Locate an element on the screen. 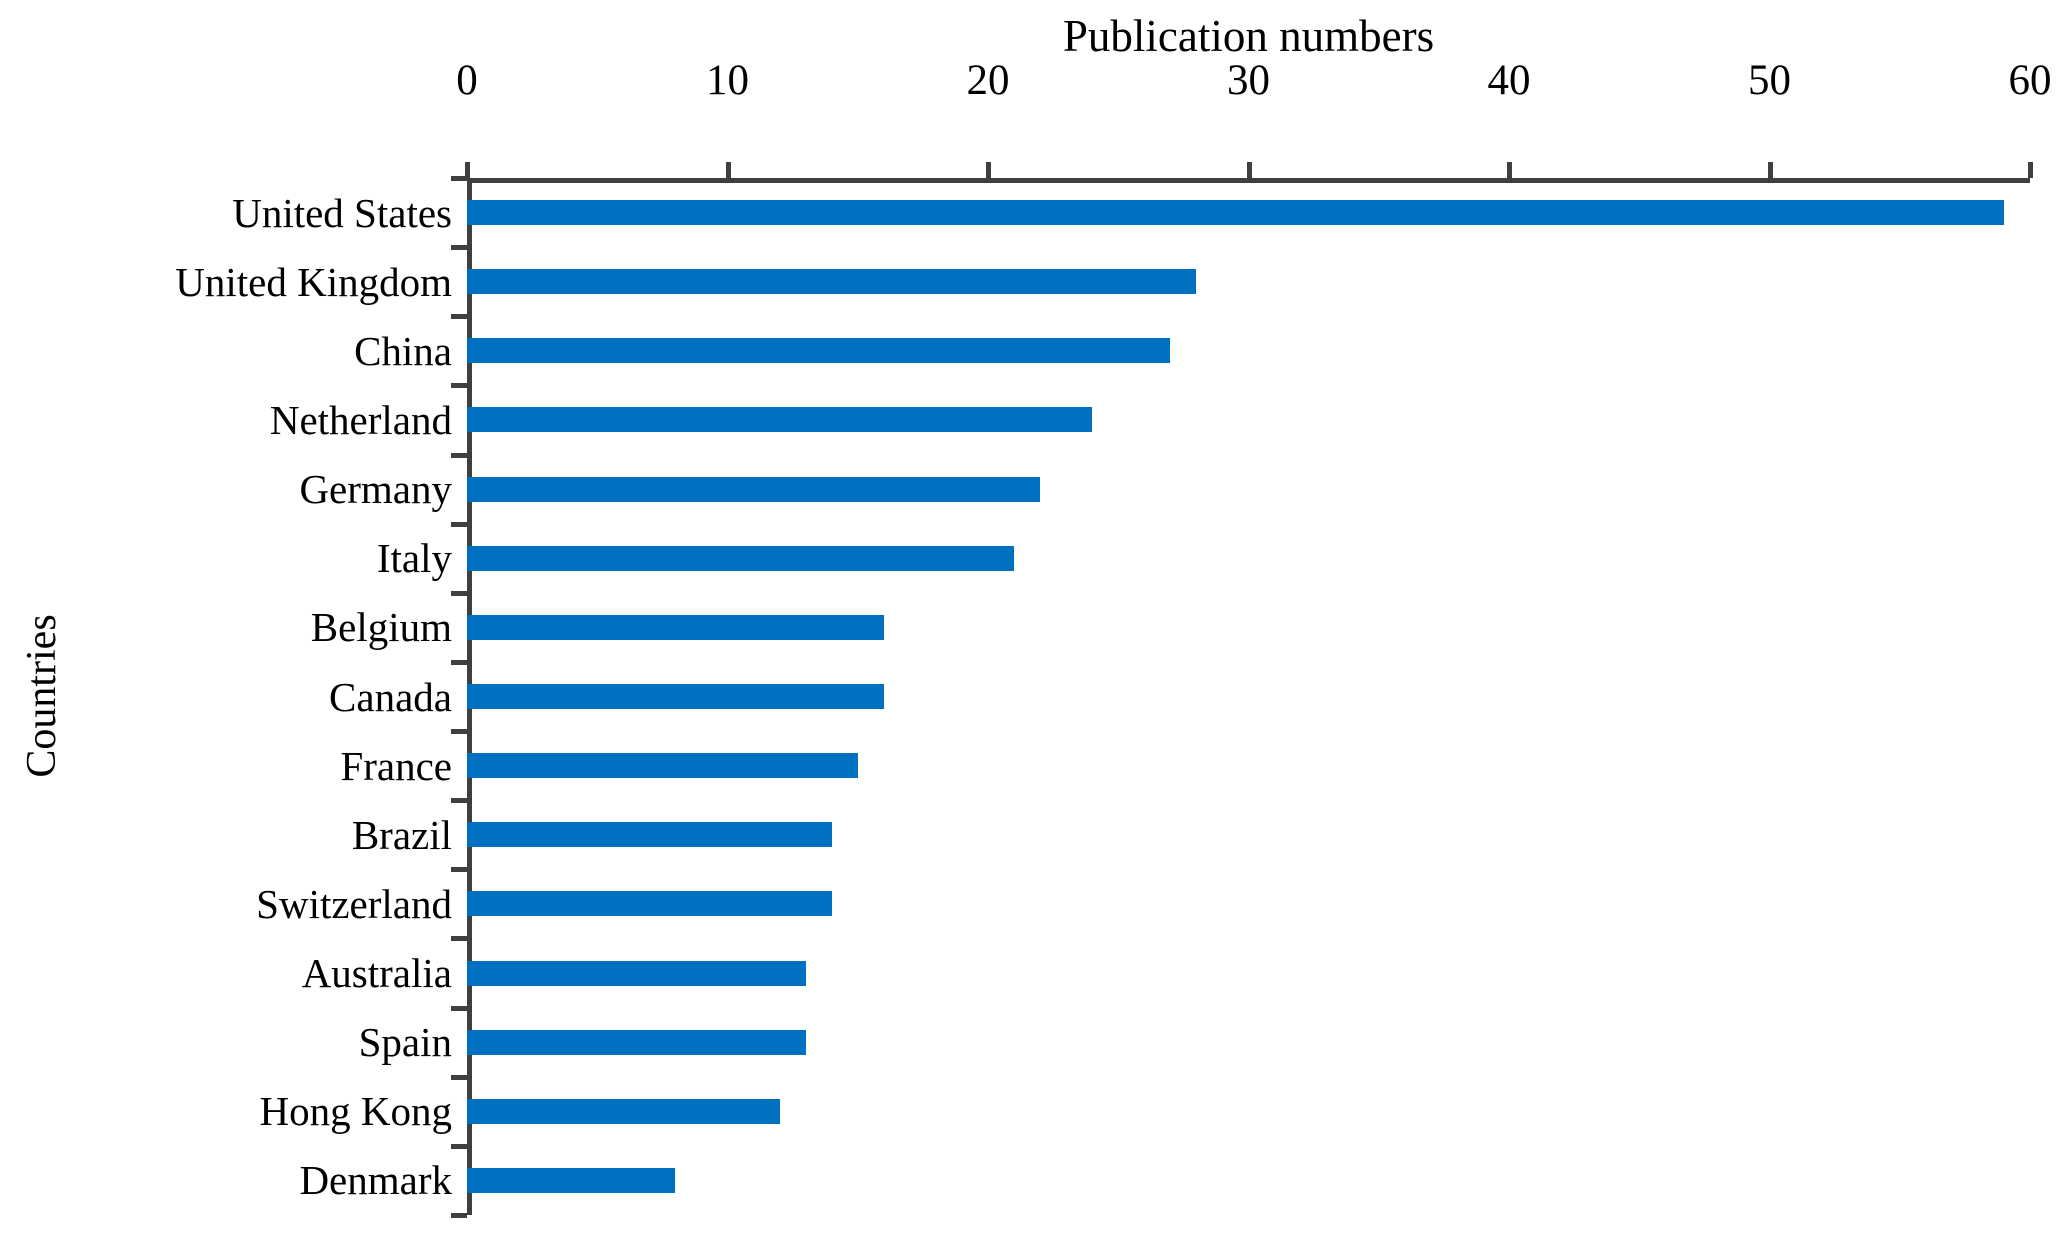  category-label: Brazil is located at coordinates (401, 834).